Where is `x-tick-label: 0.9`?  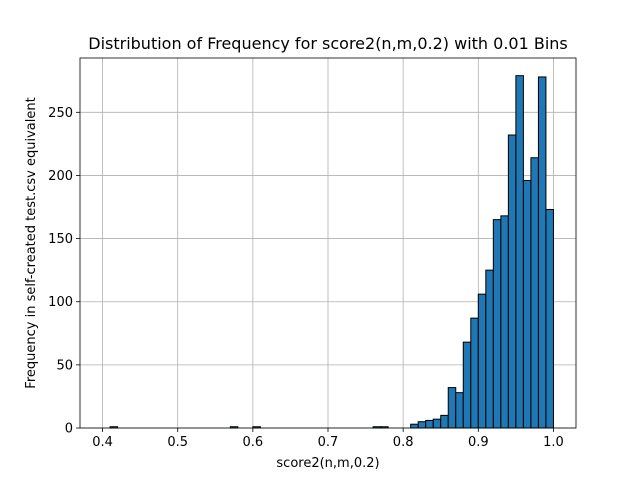 x-tick-label: 0.9 is located at coordinates (478, 442).